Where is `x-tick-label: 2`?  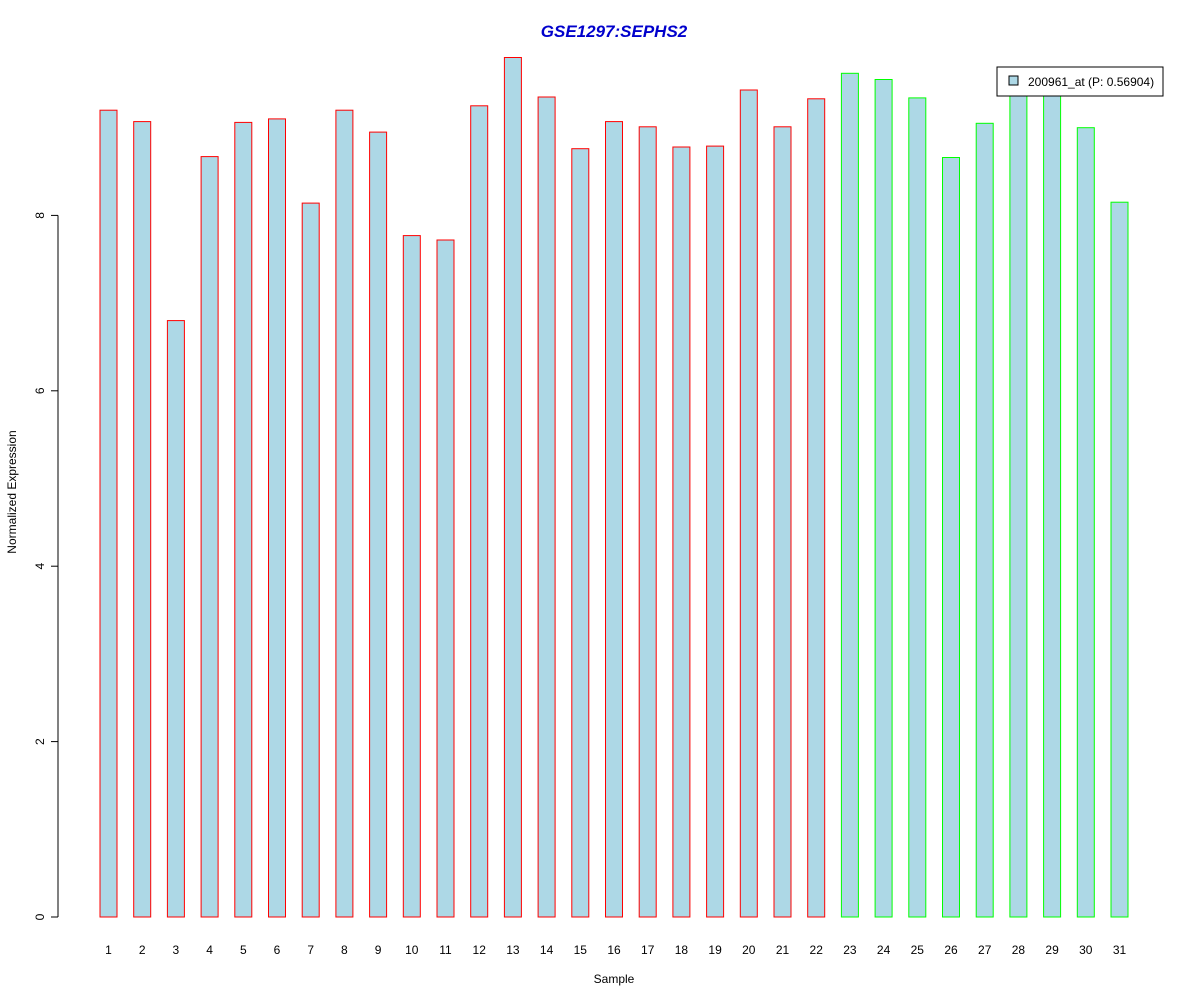 x-tick-label: 2 is located at coordinates (142, 950).